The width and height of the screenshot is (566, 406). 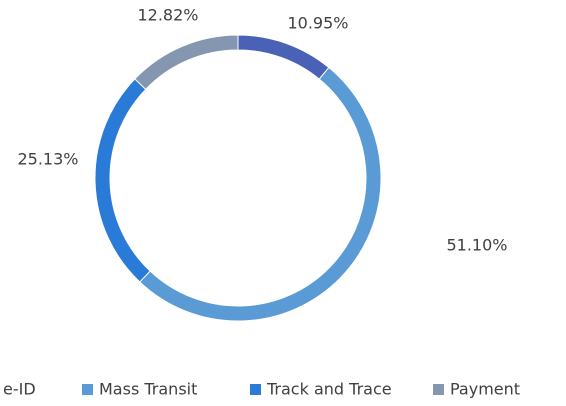 What do you see at coordinates (148, 389) in the screenshot?
I see `legend-label: Mass Transit` at bounding box center [148, 389].